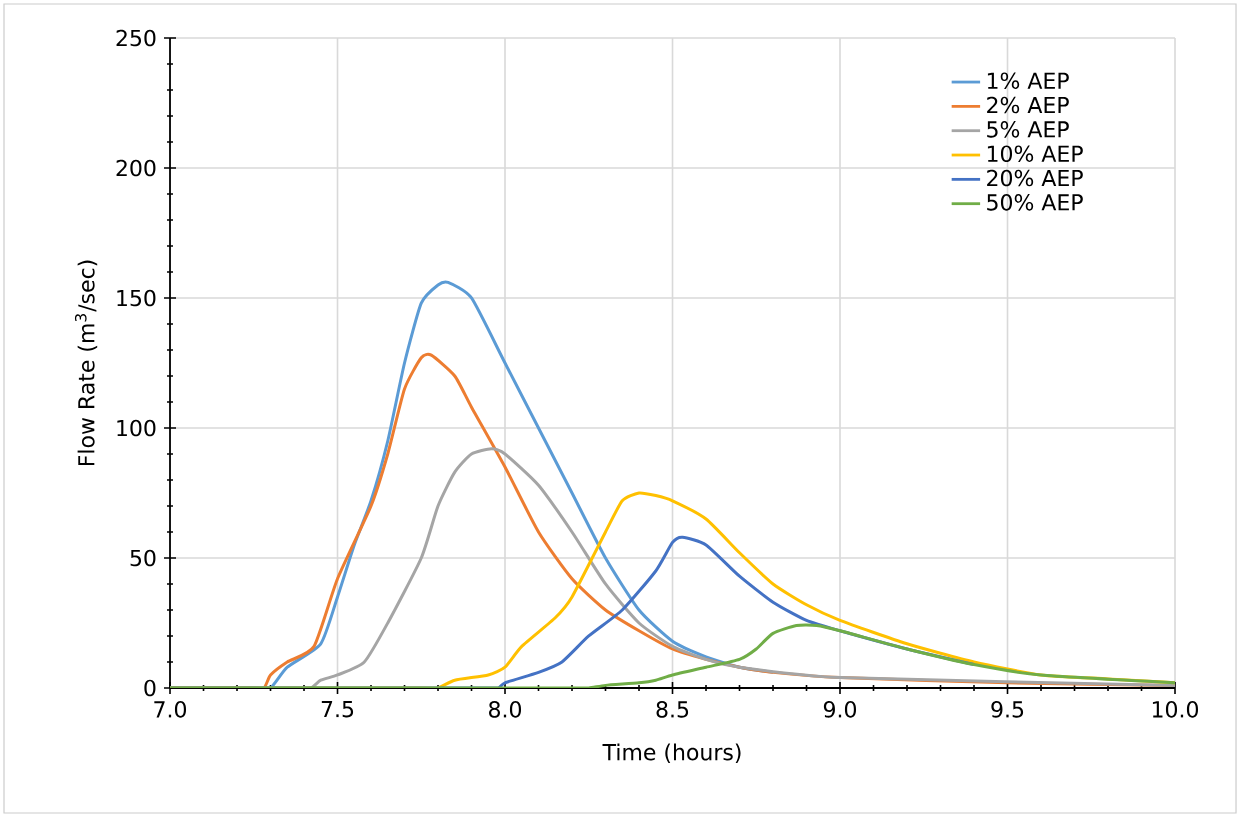 The height and width of the screenshot is (817, 1240). I want to click on x-tick-label: 8.0, so click(505, 709).